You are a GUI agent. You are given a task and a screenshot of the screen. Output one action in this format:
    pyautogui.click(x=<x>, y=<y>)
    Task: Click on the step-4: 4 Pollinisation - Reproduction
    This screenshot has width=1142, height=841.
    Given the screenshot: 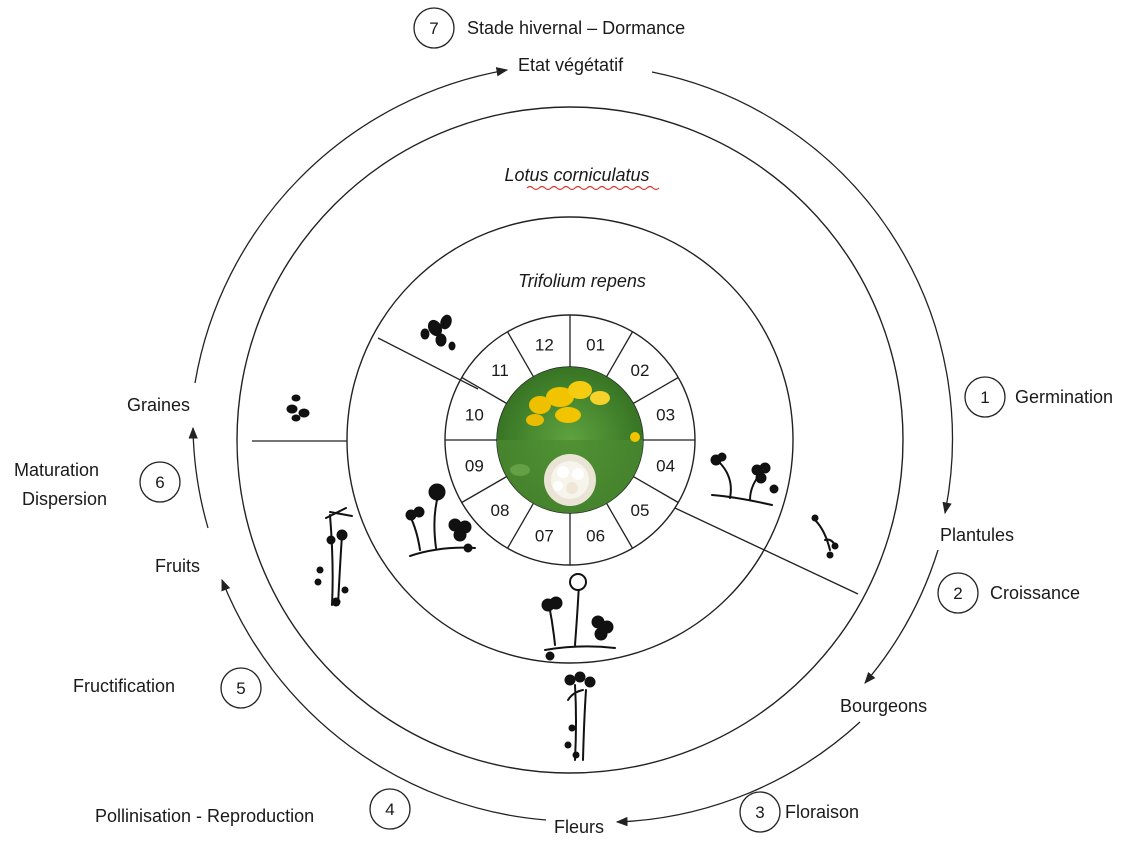 What is the action you would take?
    pyautogui.click(x=253, y=809)
    